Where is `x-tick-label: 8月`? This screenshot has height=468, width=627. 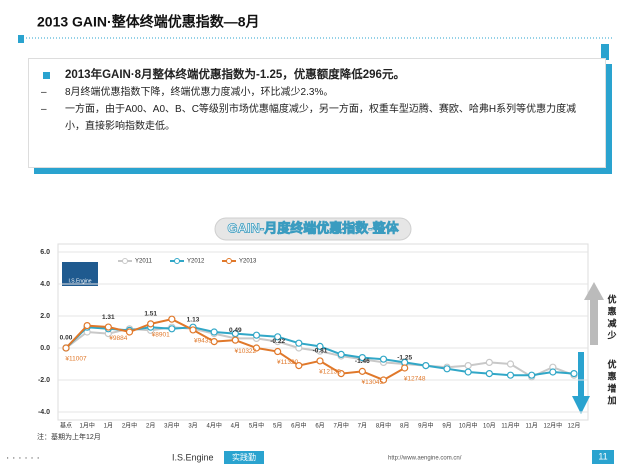 x-tick-label: 8月 is located at coordinates (404, 426).